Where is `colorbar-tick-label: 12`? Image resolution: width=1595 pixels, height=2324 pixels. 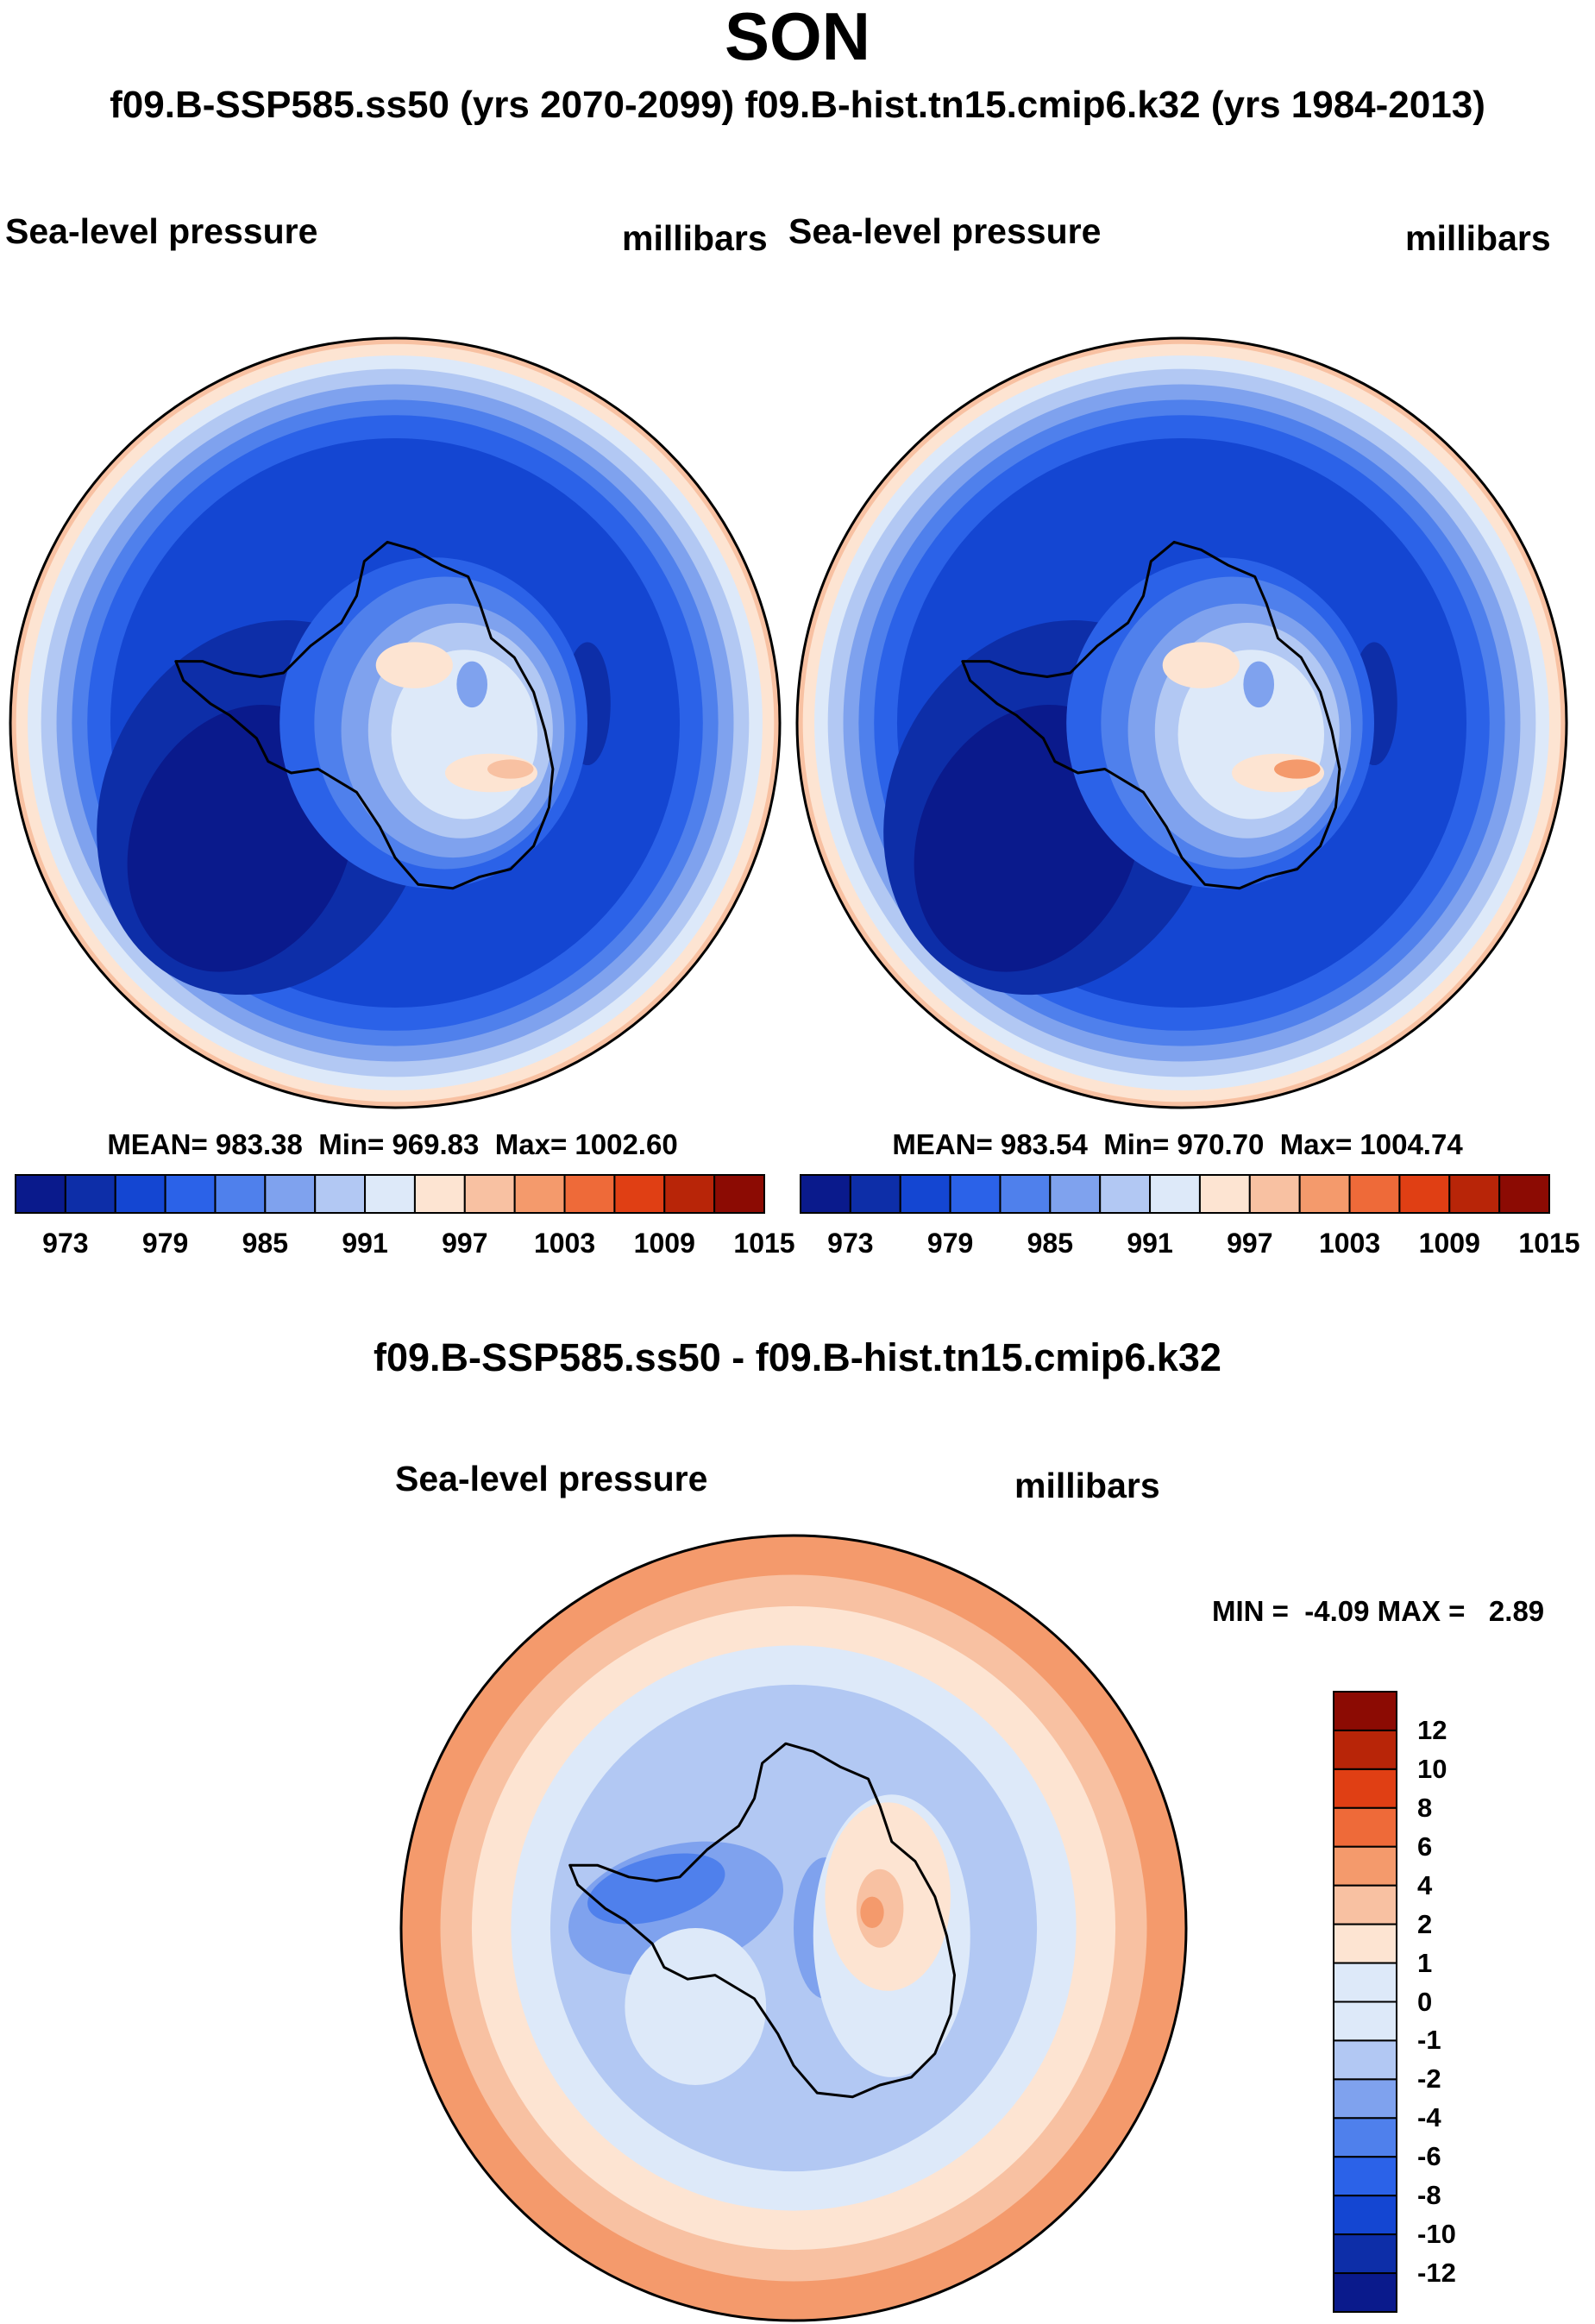
colorbar-tick-label: 12 is located at coordinates (1432, 1730).